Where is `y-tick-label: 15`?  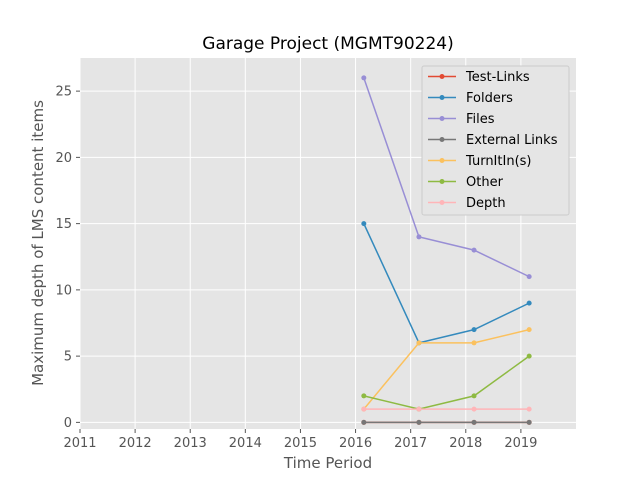 y-tick-label: 15 is located at coordinates (63, 224).